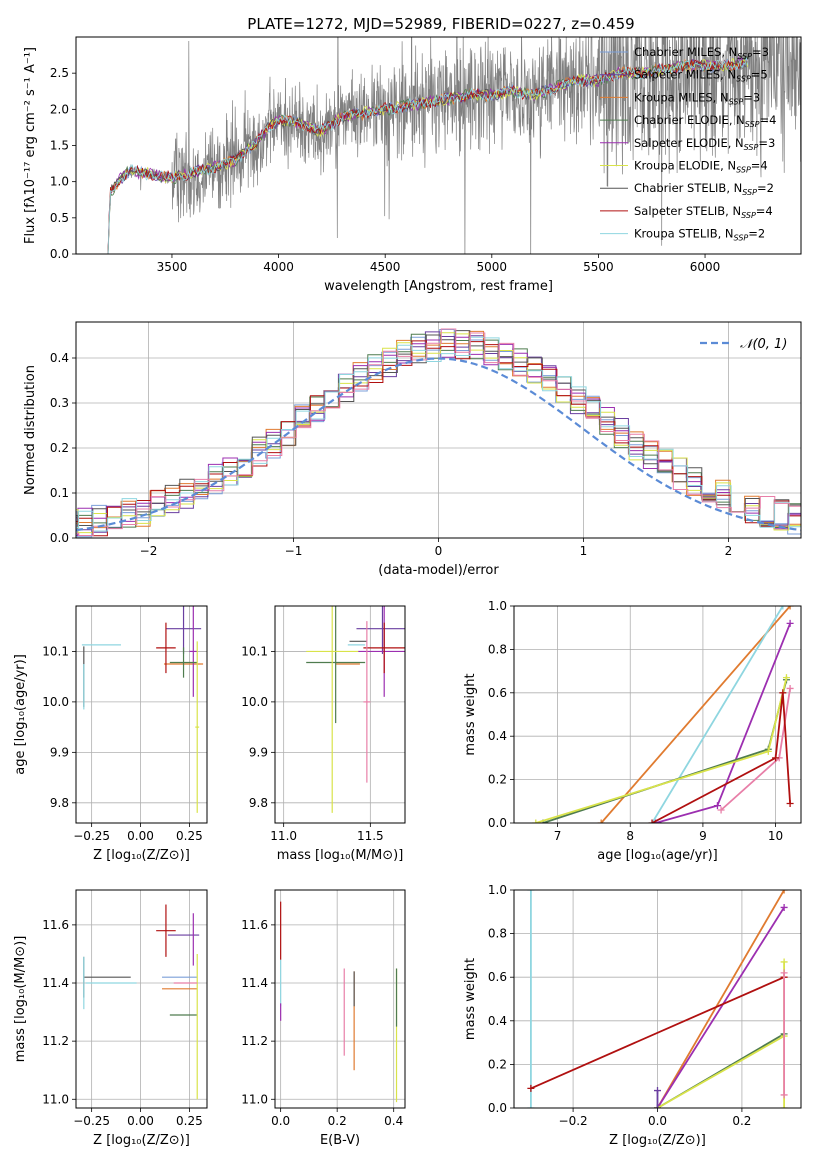  I want to click on errorbar-extra_pink, so click(367, 702).